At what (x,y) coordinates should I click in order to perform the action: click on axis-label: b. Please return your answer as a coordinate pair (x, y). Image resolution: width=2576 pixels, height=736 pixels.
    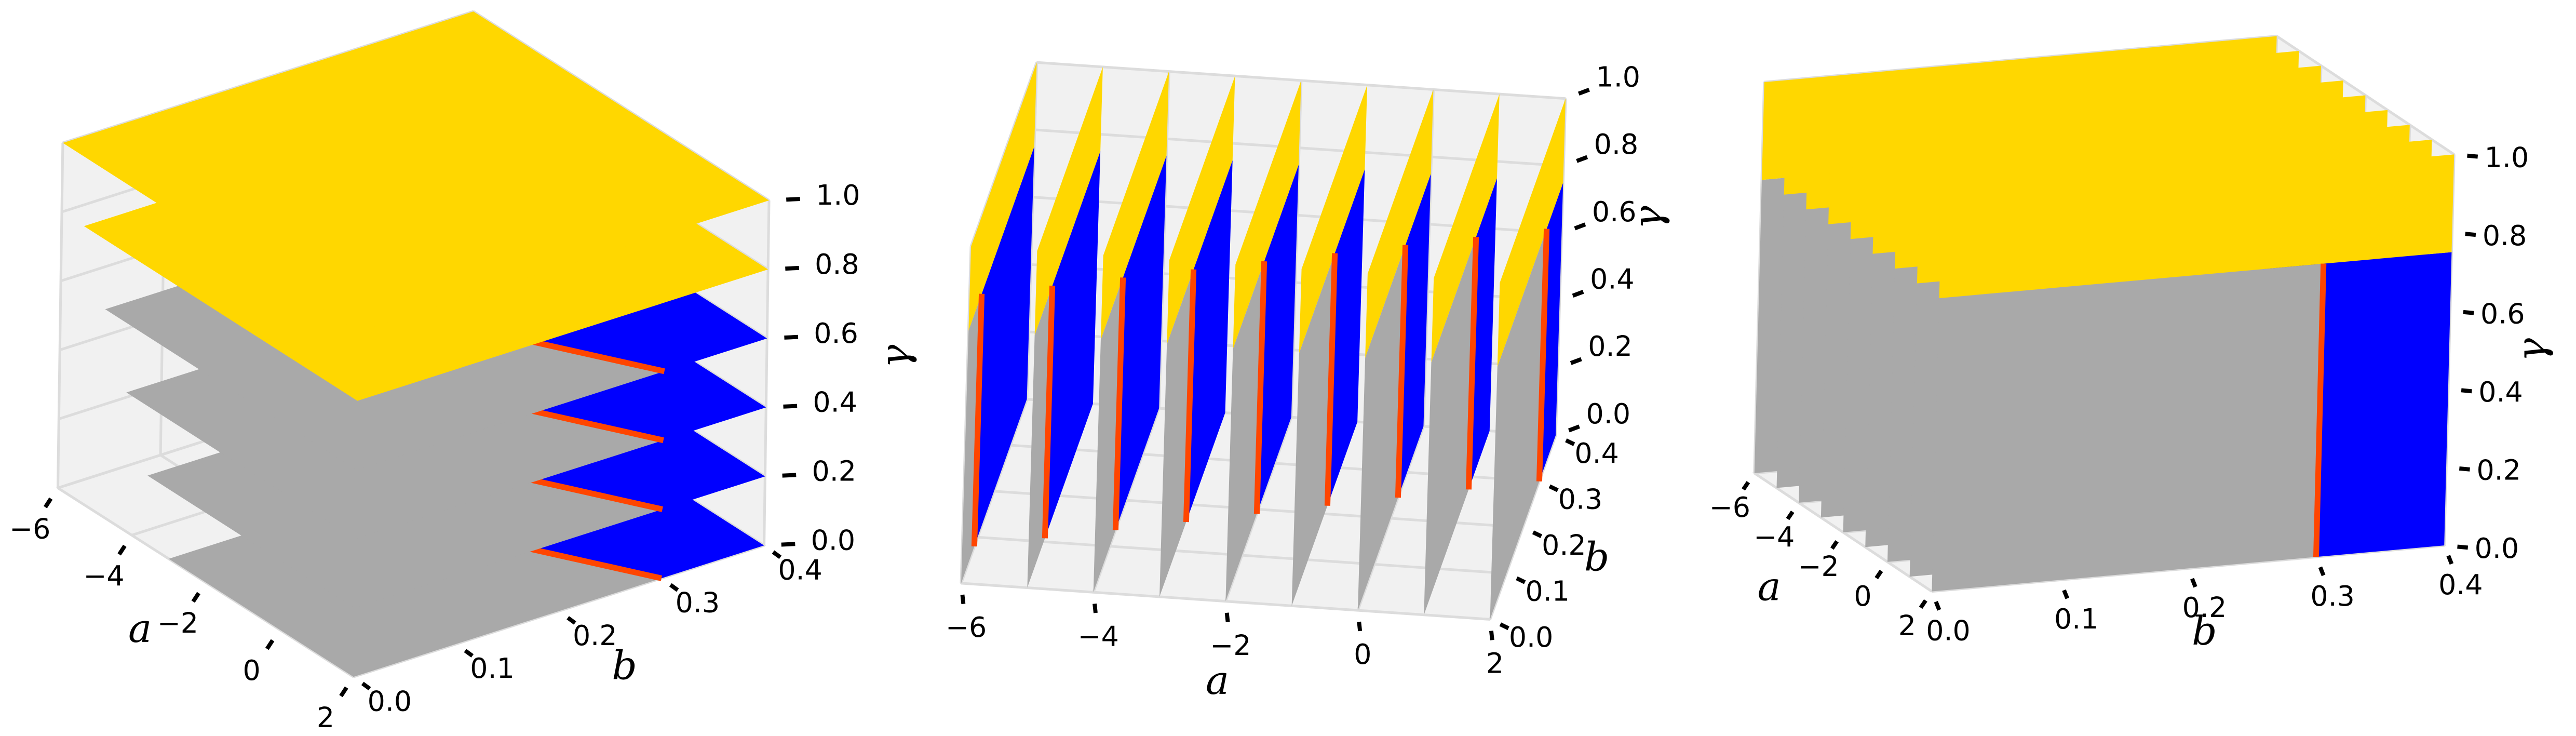
    Looking at the image, I should click on (1597, 557).